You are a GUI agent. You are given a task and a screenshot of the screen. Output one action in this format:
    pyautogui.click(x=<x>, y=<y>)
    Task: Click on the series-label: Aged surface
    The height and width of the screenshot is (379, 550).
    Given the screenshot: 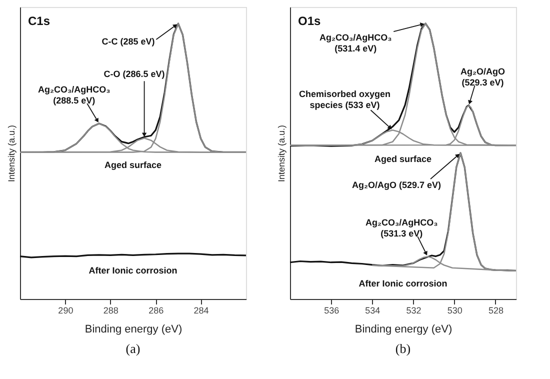 What is the action you would take?
    pyautogui.click(x=403, y=159)
    